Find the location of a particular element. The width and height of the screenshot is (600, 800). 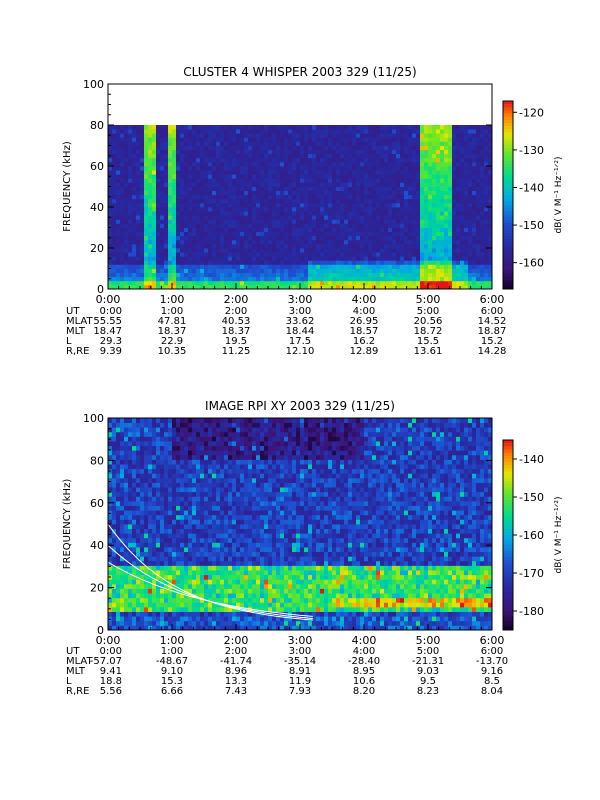

colorbar-segment is located at coordinates (508, 222).